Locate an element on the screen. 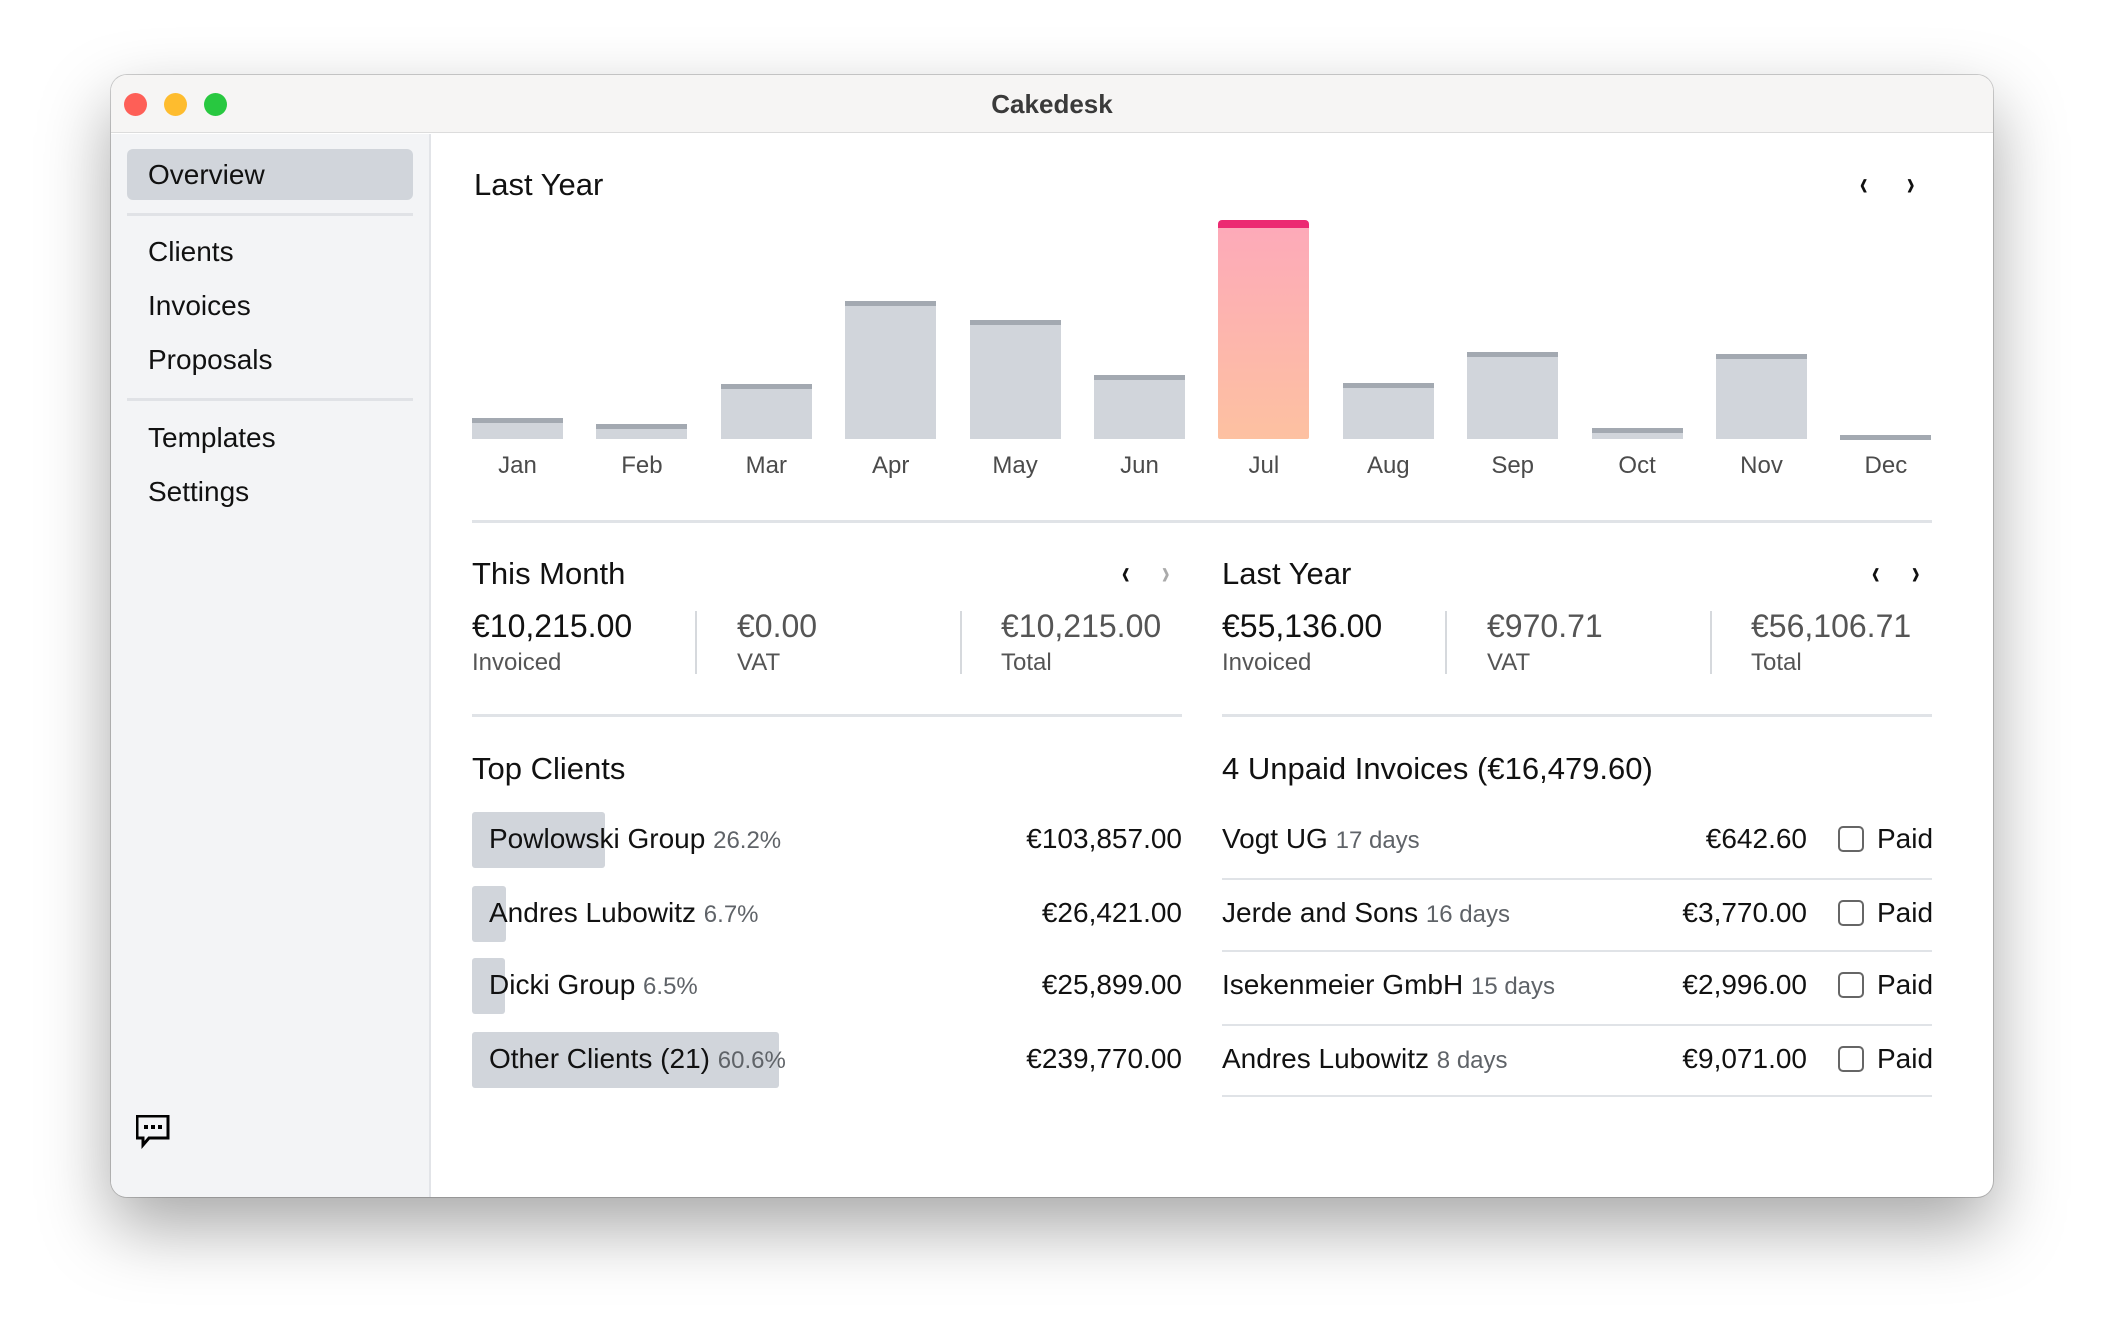  sidebar-item-settings: Settings is located at coordinates (199, 491).